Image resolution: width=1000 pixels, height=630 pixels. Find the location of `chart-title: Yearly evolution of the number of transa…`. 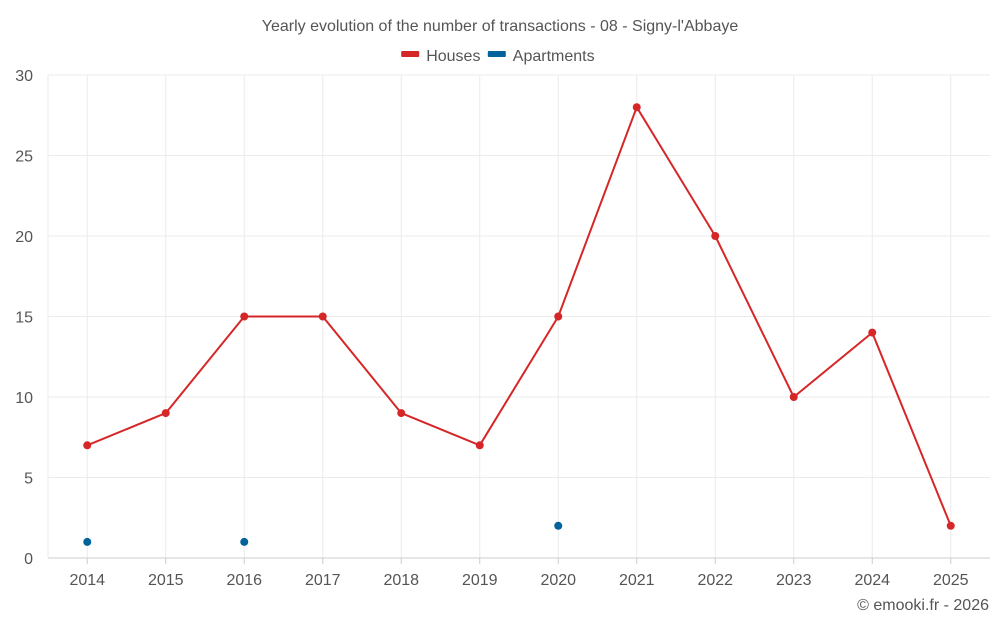

chart-title: Yearly evolution of the number of transa… is located at coordinates (500, 26).